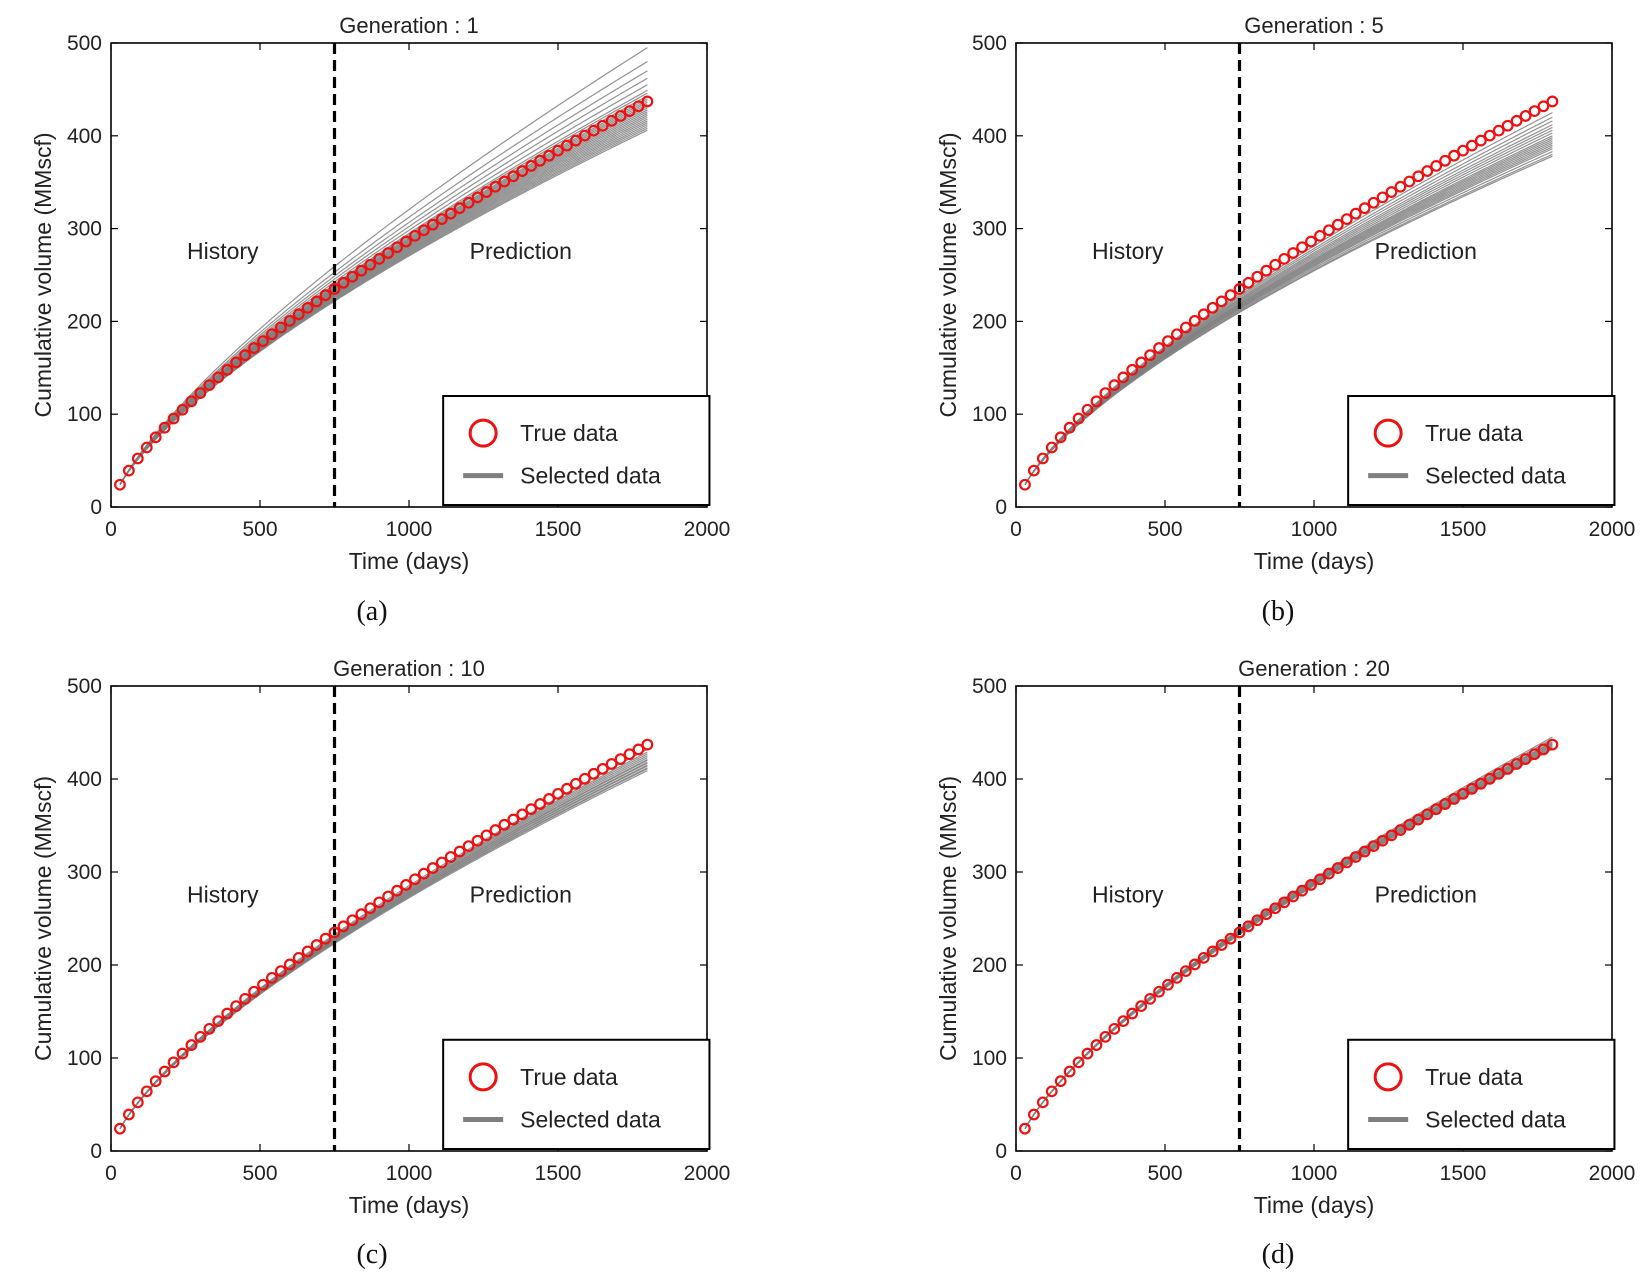  I want to click on chart-title: Generation : 10, so click(409, 668).